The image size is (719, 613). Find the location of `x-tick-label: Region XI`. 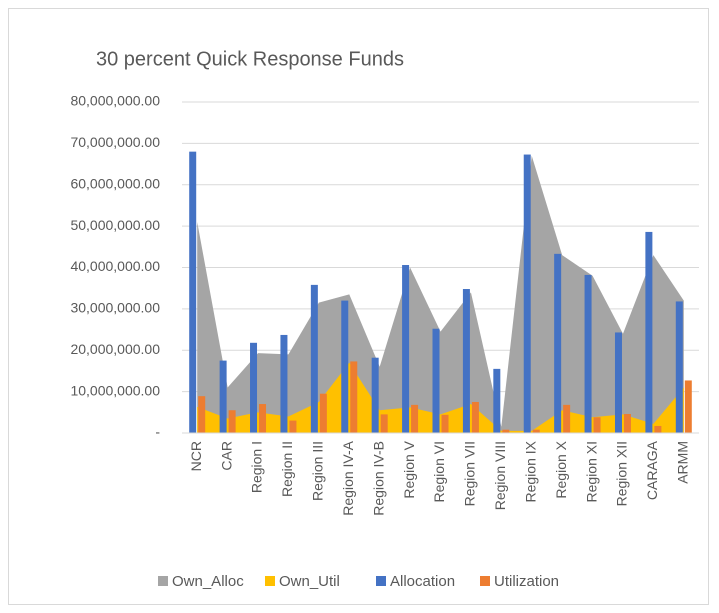

x-tick-label: Region XI is located at coordinates (591, 471).